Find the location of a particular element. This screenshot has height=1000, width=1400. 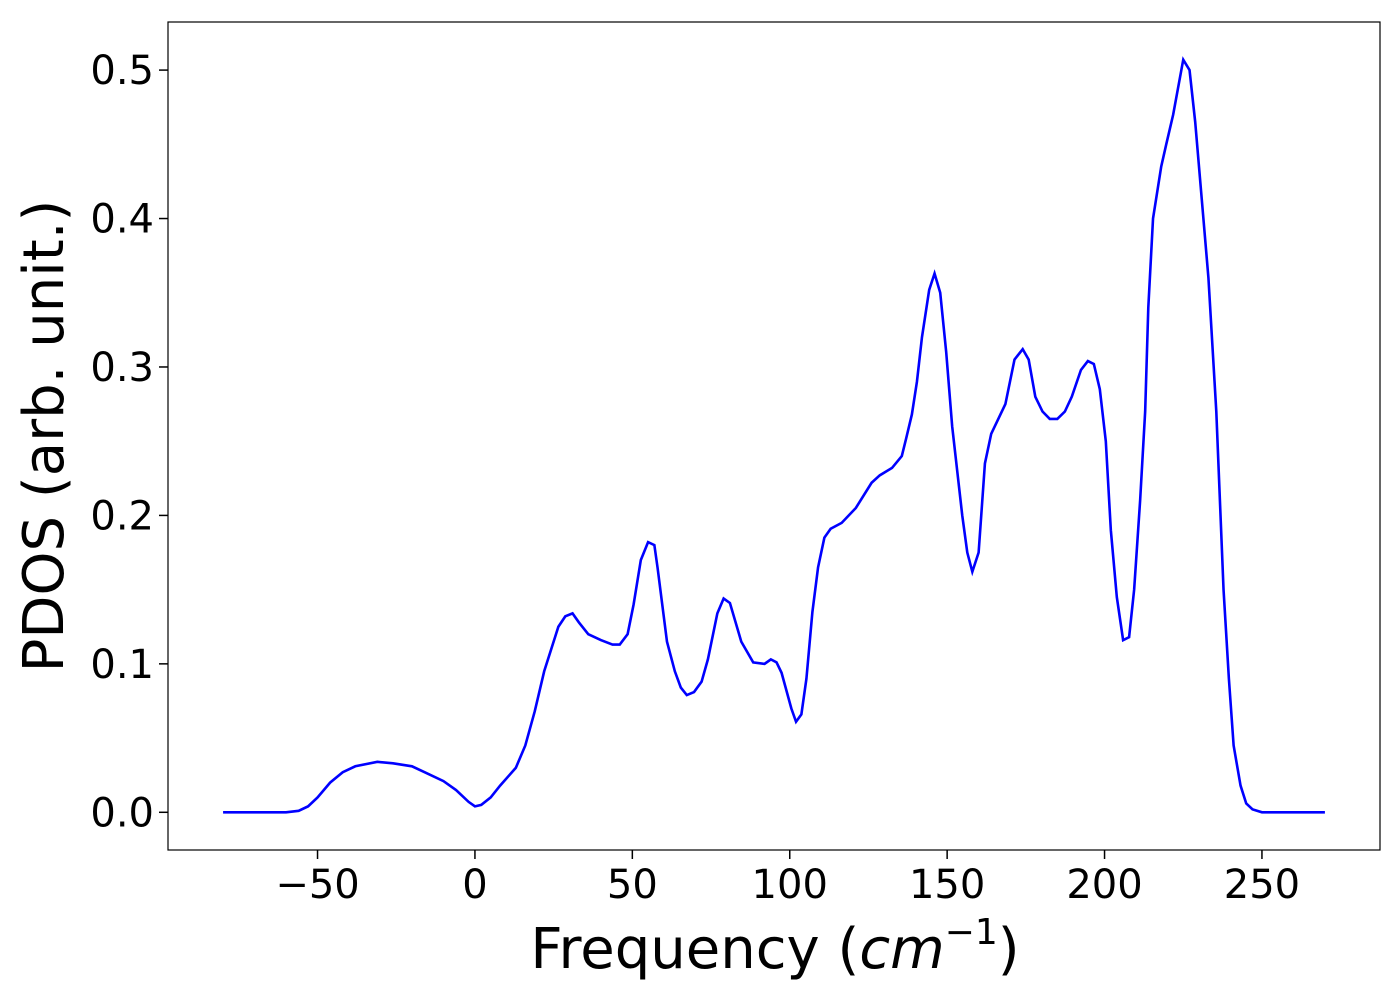

x-tick-label: −50 is located at coordinates (317, 885).